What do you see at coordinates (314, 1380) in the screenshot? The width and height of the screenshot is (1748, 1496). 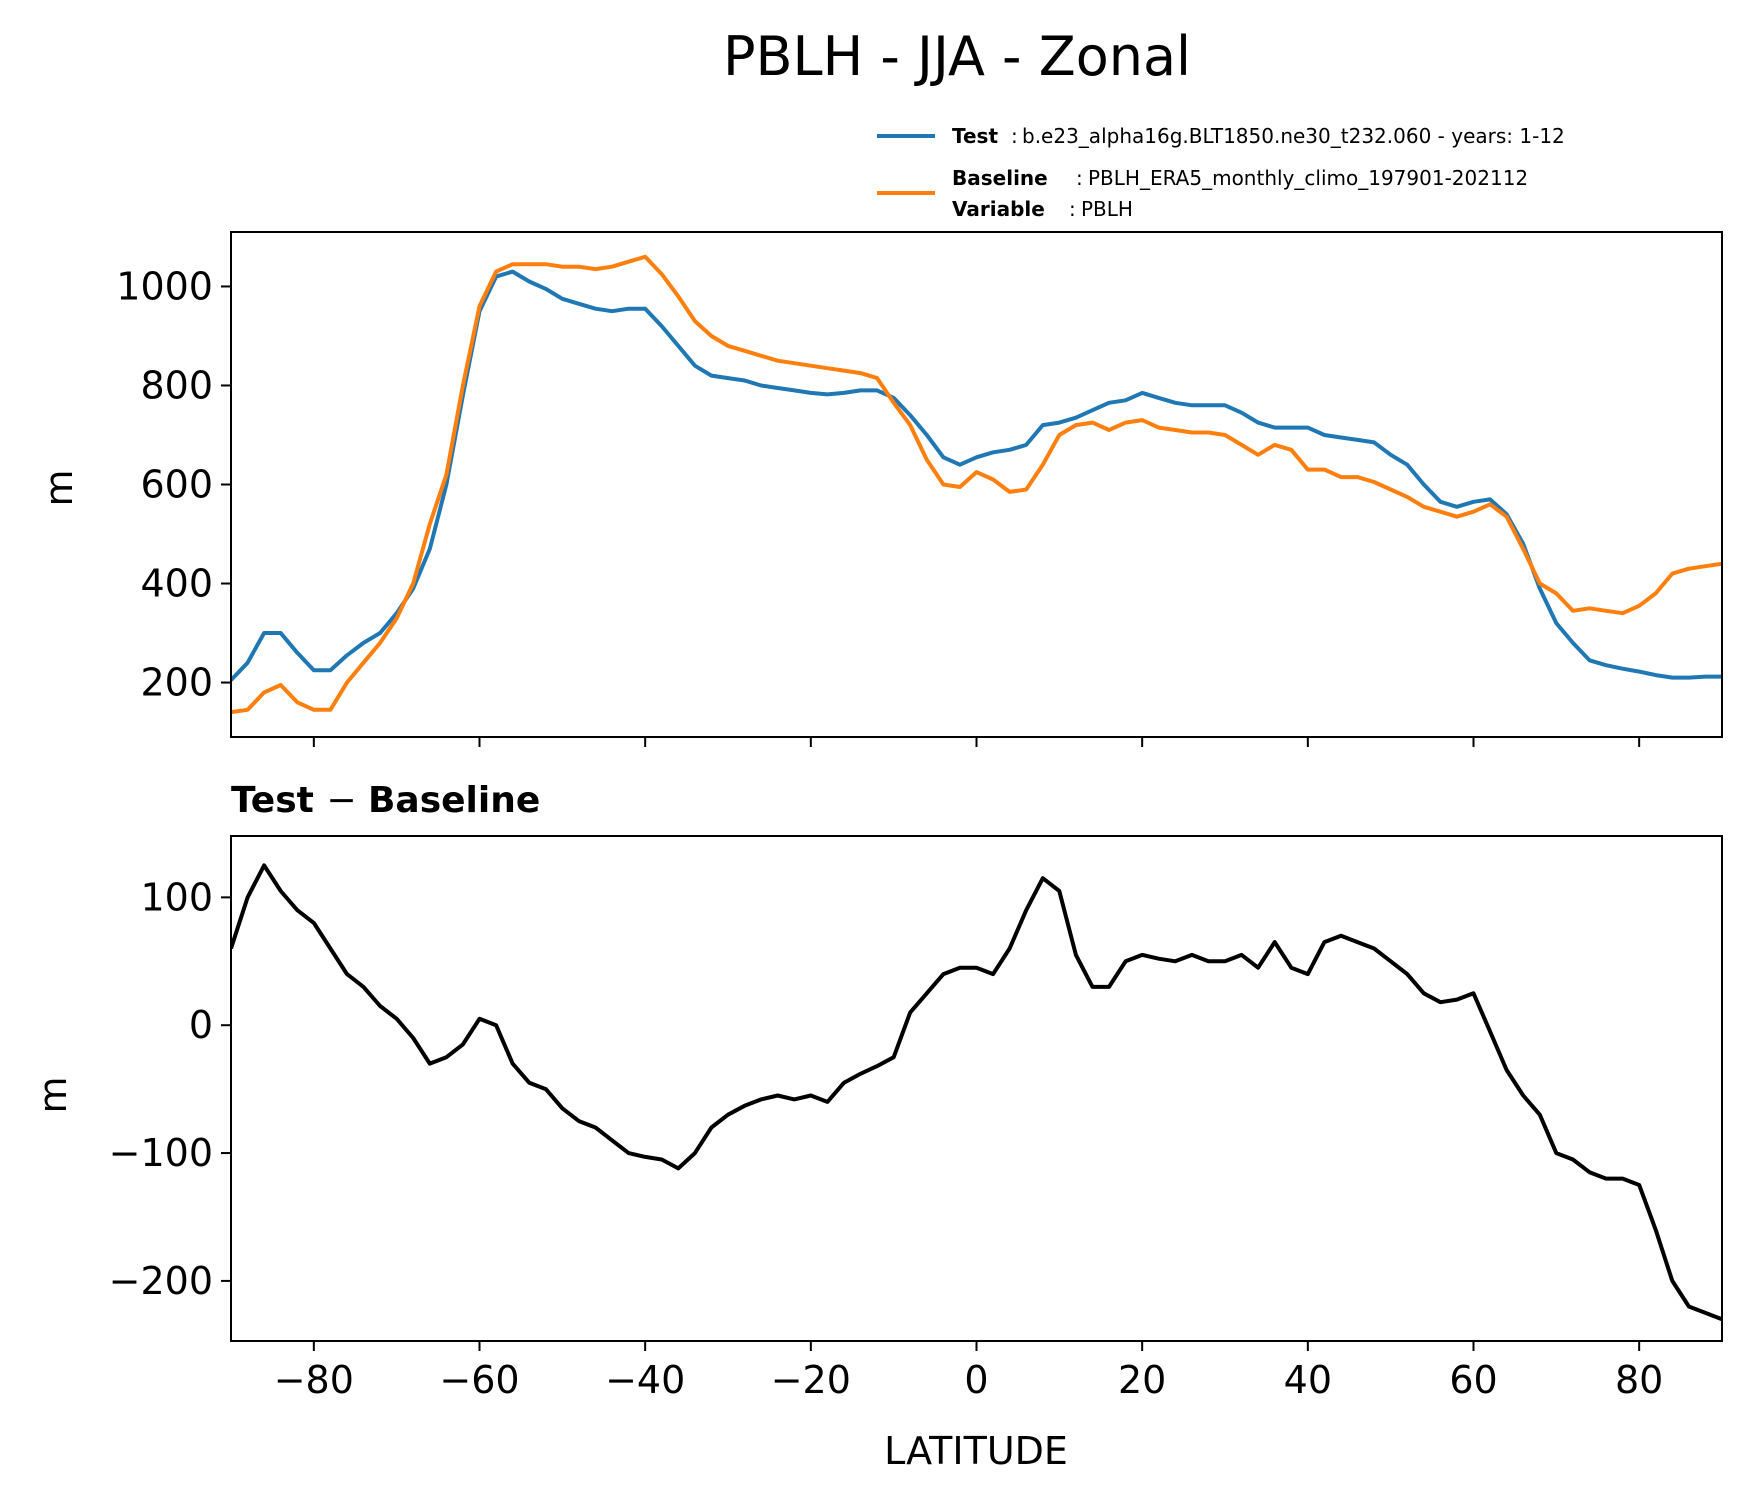 I see `bottom-xtick-label: −80` at bounding box center [314, 1380].